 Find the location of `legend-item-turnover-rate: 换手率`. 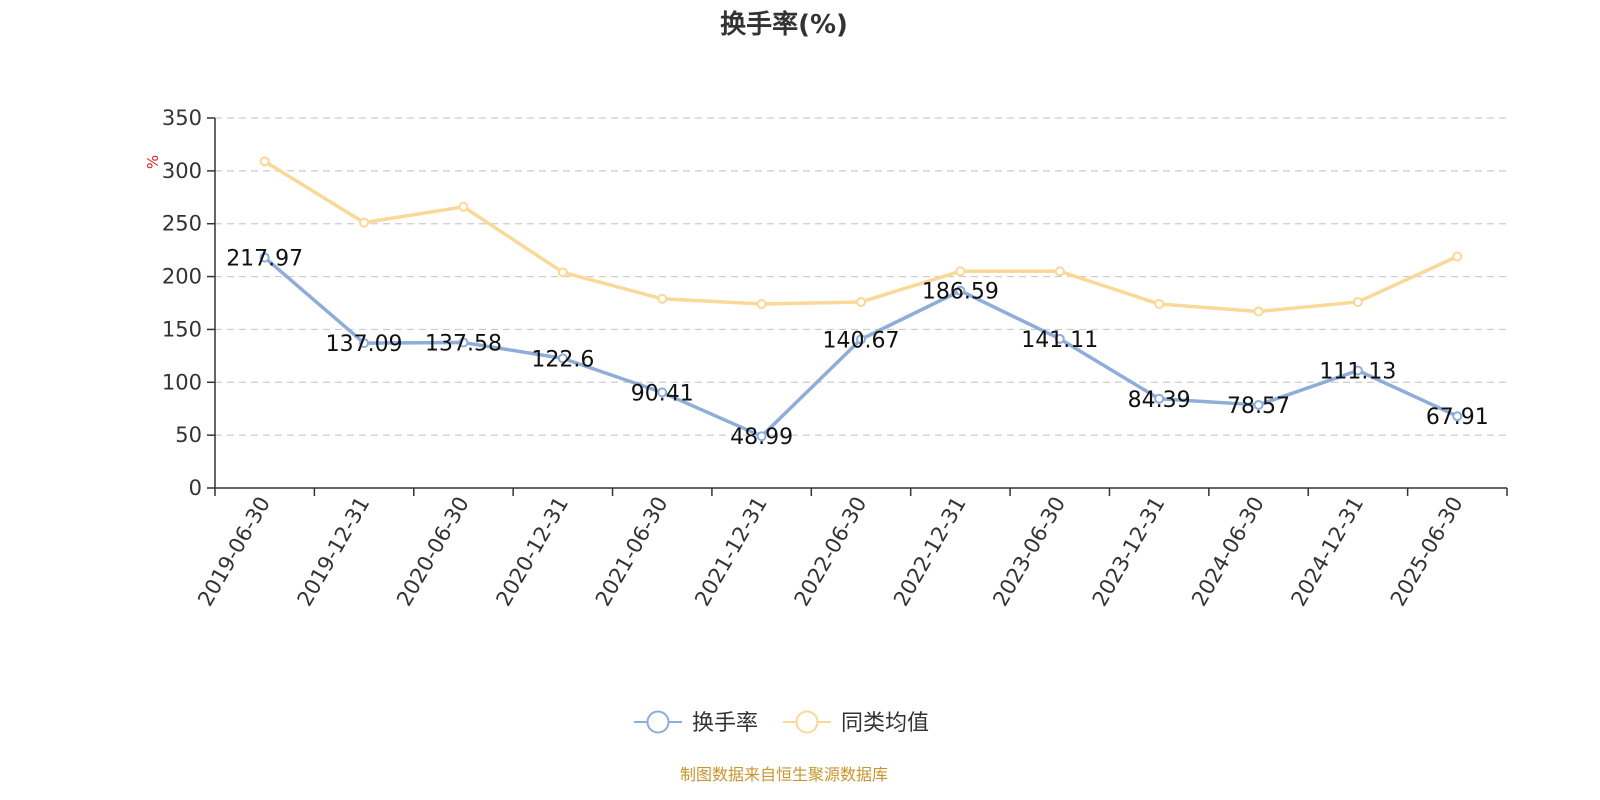

legend-item-turnover-rate: 换手率 is located at coordinates (696, 723).